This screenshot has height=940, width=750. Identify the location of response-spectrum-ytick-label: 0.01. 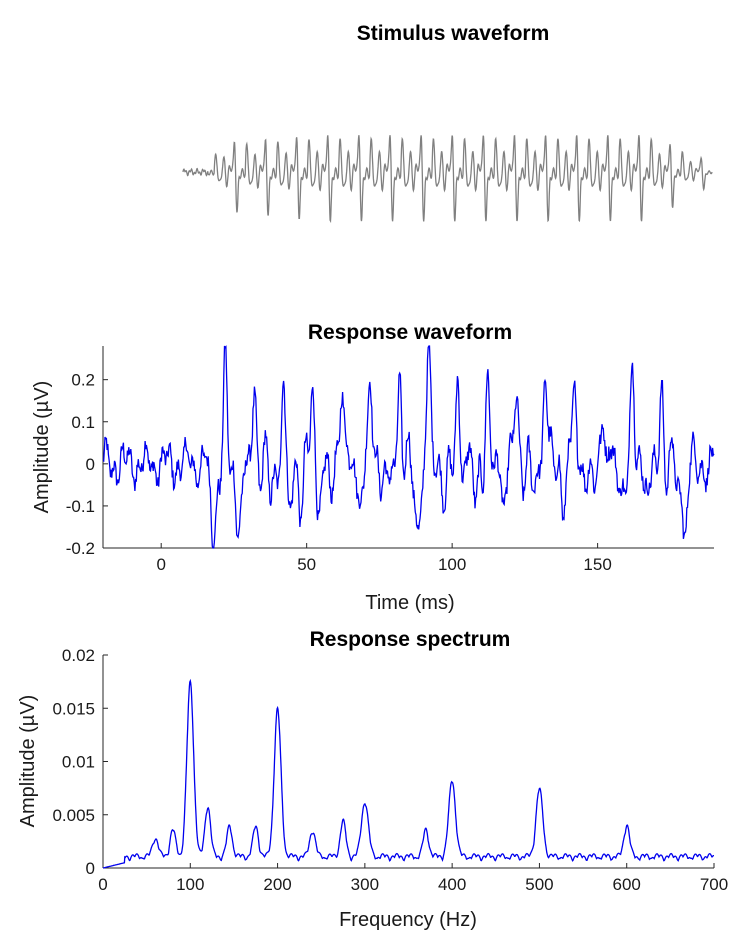
(78, 762).